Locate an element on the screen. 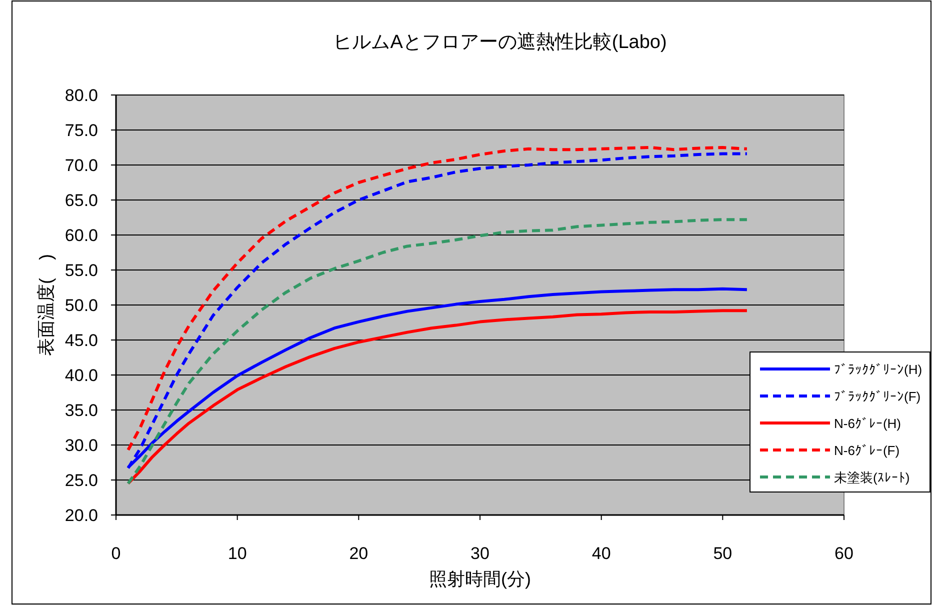 The image size is (933, 605). y-tick-label: 25.0 is located at coordinates (81, 480).